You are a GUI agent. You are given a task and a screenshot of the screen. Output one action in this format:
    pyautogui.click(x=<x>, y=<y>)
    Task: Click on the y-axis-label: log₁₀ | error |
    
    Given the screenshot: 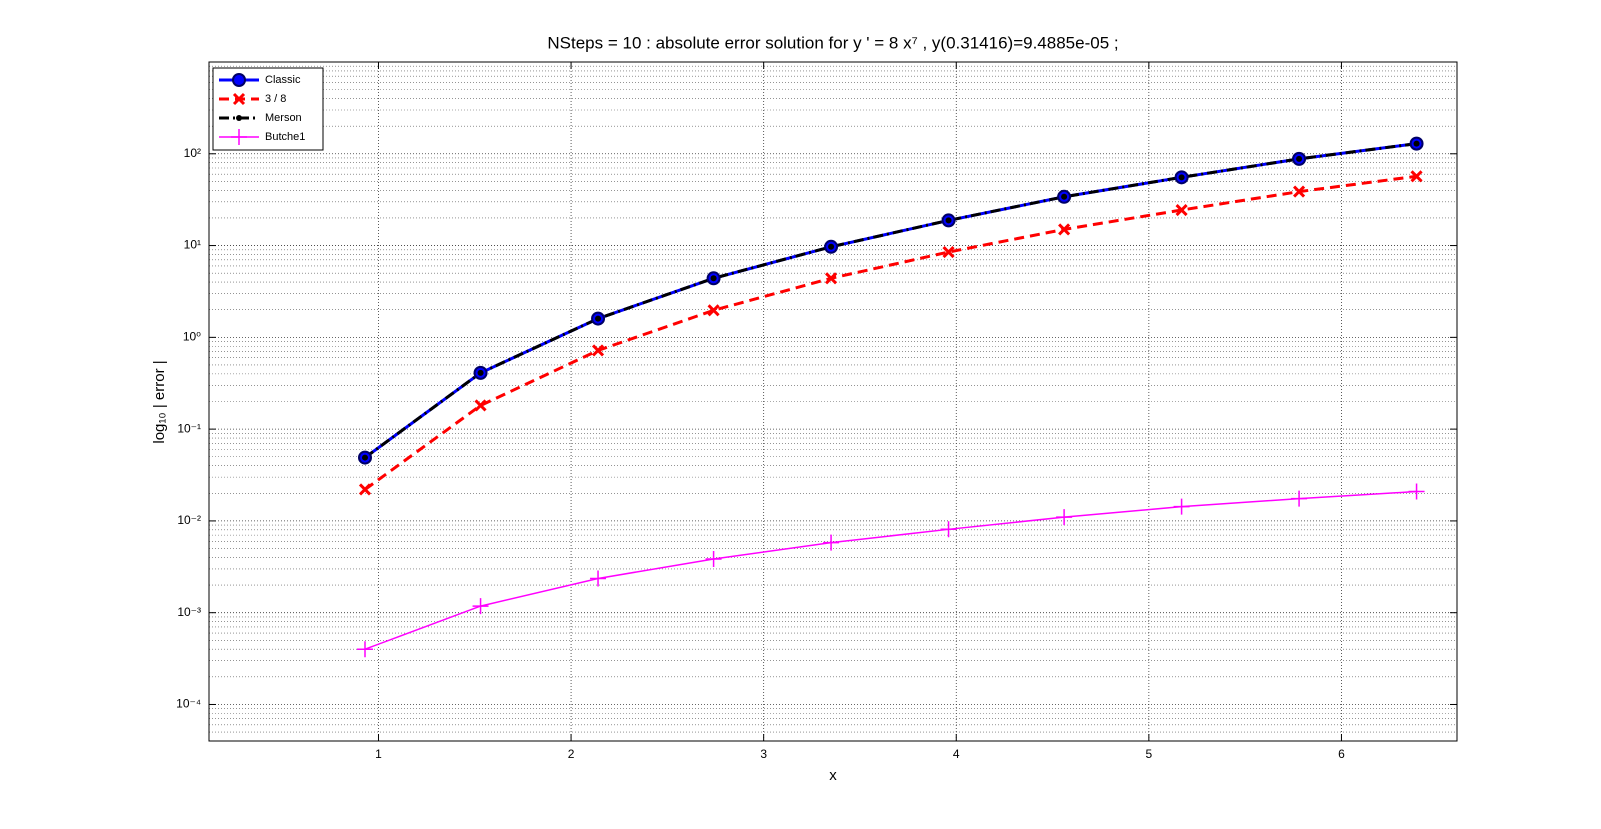 What is the action you would take?
    pyautogui.click(x=159, y=401)
    